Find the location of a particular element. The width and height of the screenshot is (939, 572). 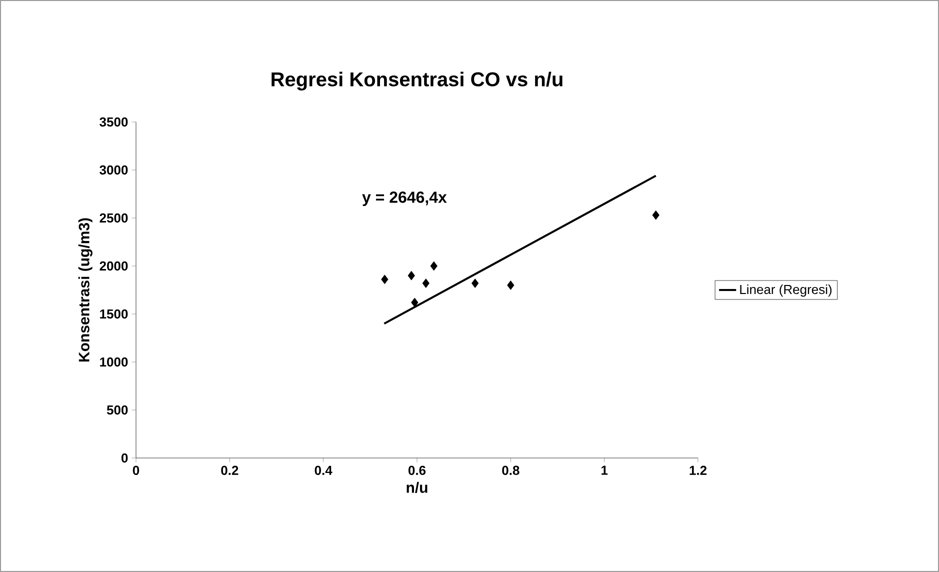

x-tick-label: 0.8 is located at coordinates (511, 470).